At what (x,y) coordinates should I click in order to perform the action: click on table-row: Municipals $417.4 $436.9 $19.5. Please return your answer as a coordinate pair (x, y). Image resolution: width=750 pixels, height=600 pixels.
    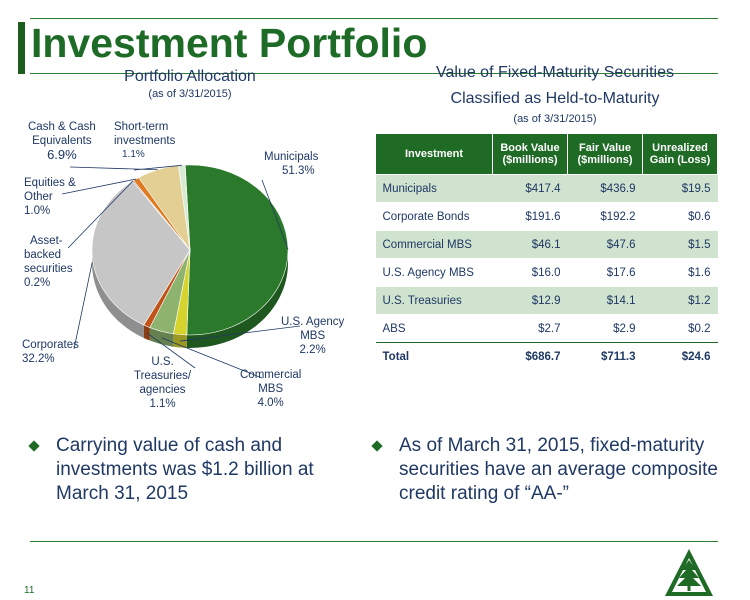
    Looking at the image, I should click on (546, 188).